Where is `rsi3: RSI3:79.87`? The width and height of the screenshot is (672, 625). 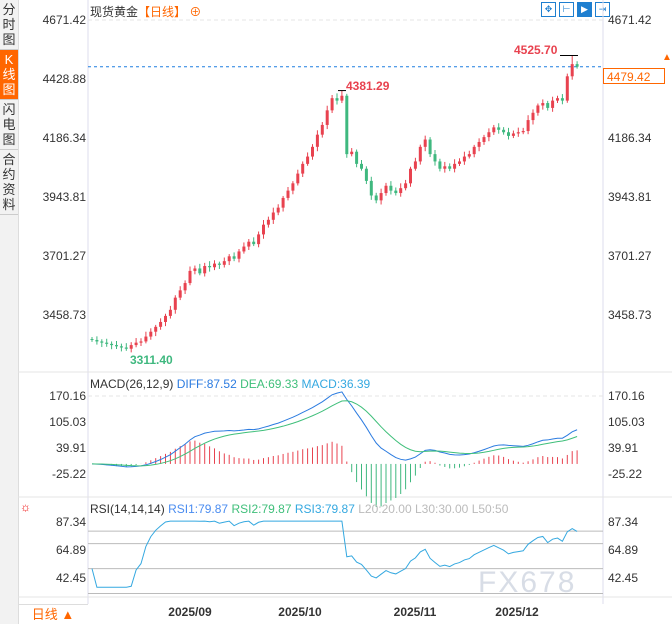 rsi3: RSI3:79.87 is located at coordinates (324, 509).